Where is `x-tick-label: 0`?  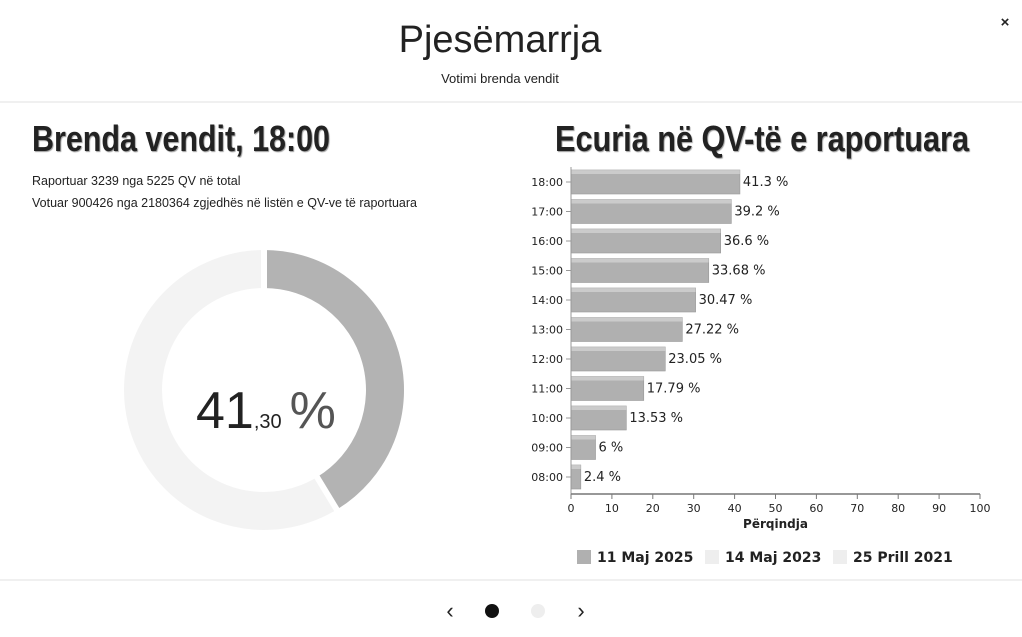 x-tick-label: 0 is located at coordinates (571, 508).